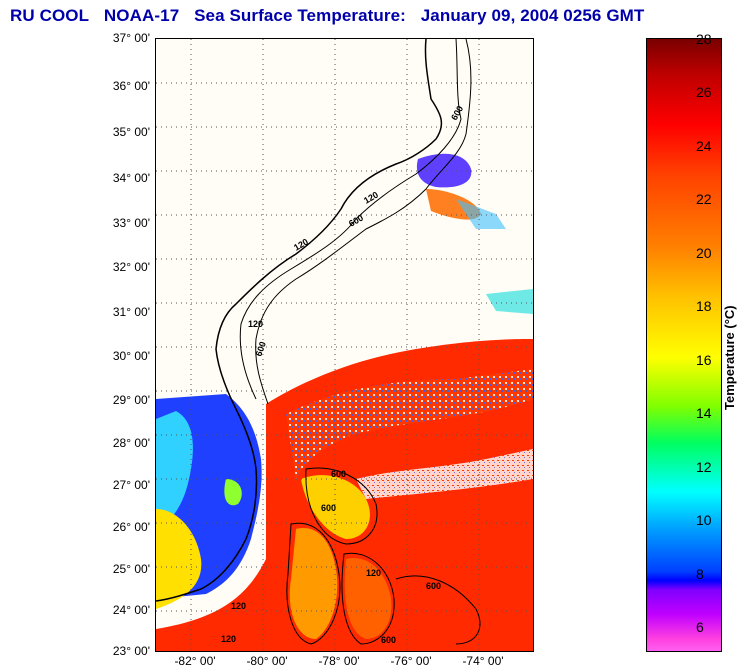 This screenshot has height=672, width=744. I want to click on andros-bank, so click(368, 598).